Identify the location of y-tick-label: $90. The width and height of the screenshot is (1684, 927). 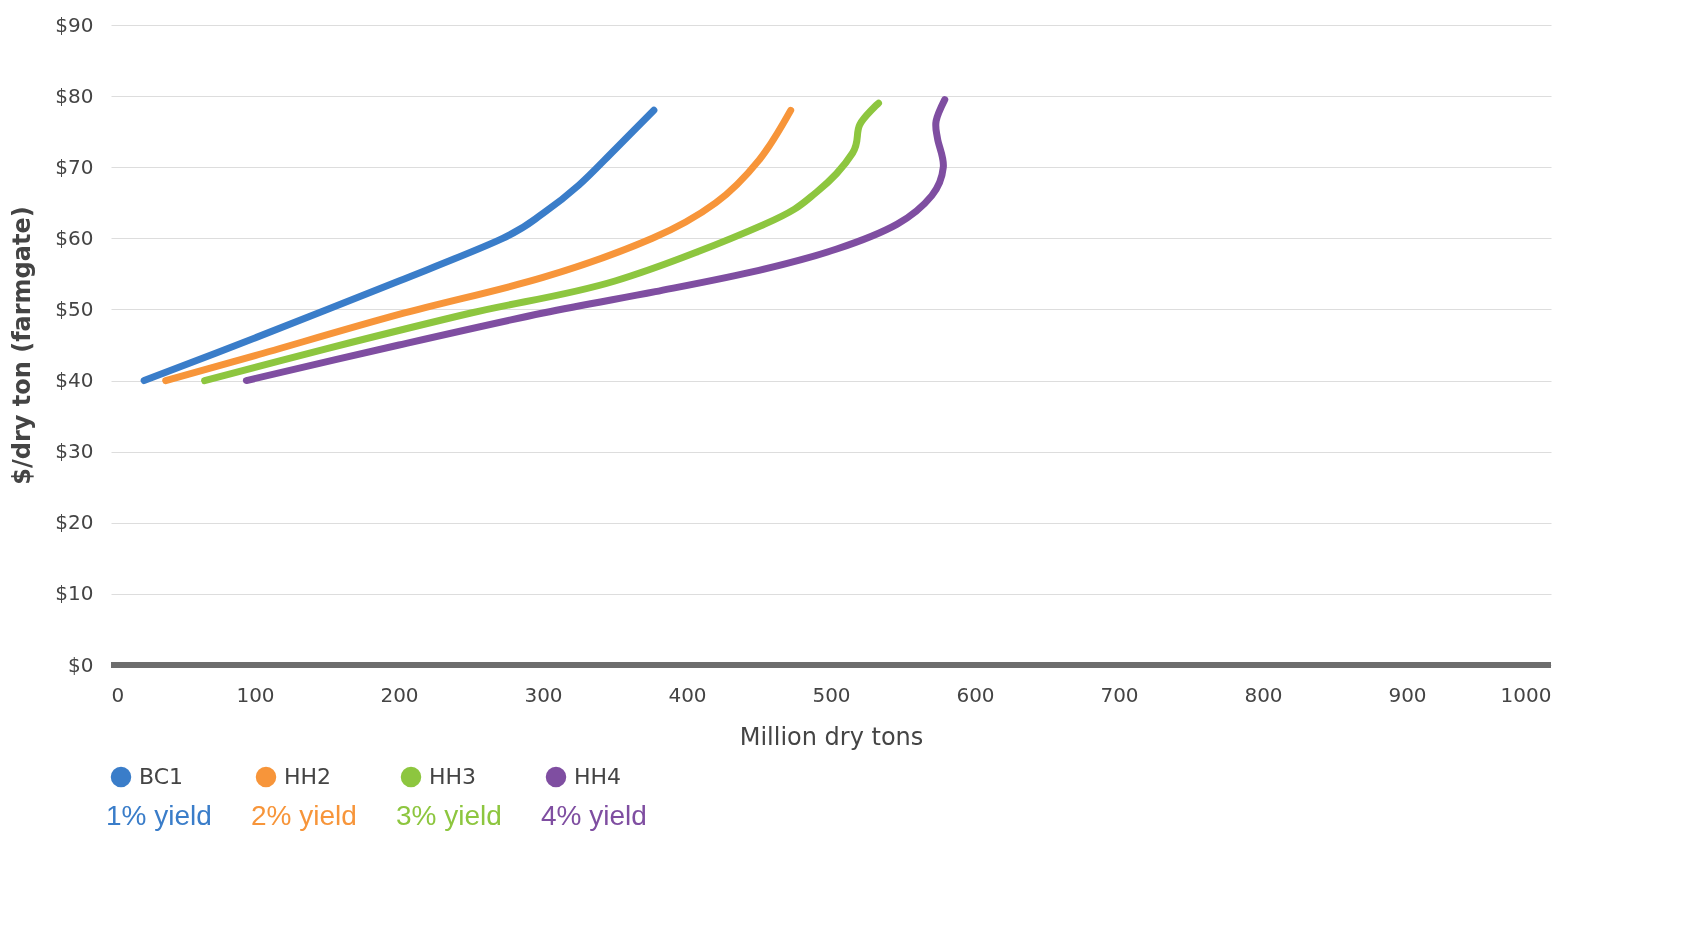
(74, 24).